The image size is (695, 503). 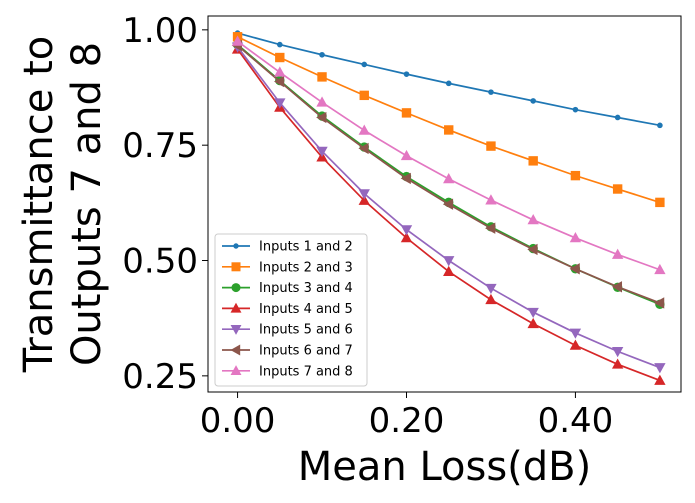 What do you see at coordinates (444, 467) in the screenshot?
I see `x-axis-label: Mean Loss(dB)` at bounding box center [444, 467].